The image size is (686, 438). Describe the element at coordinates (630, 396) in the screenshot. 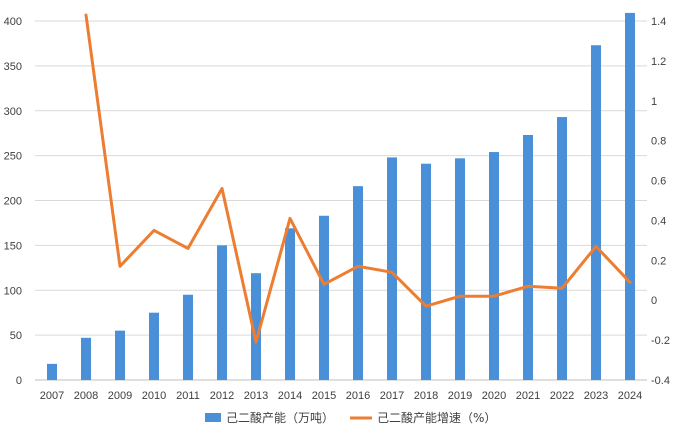

I see `x-tick-label: 2024` at that location.